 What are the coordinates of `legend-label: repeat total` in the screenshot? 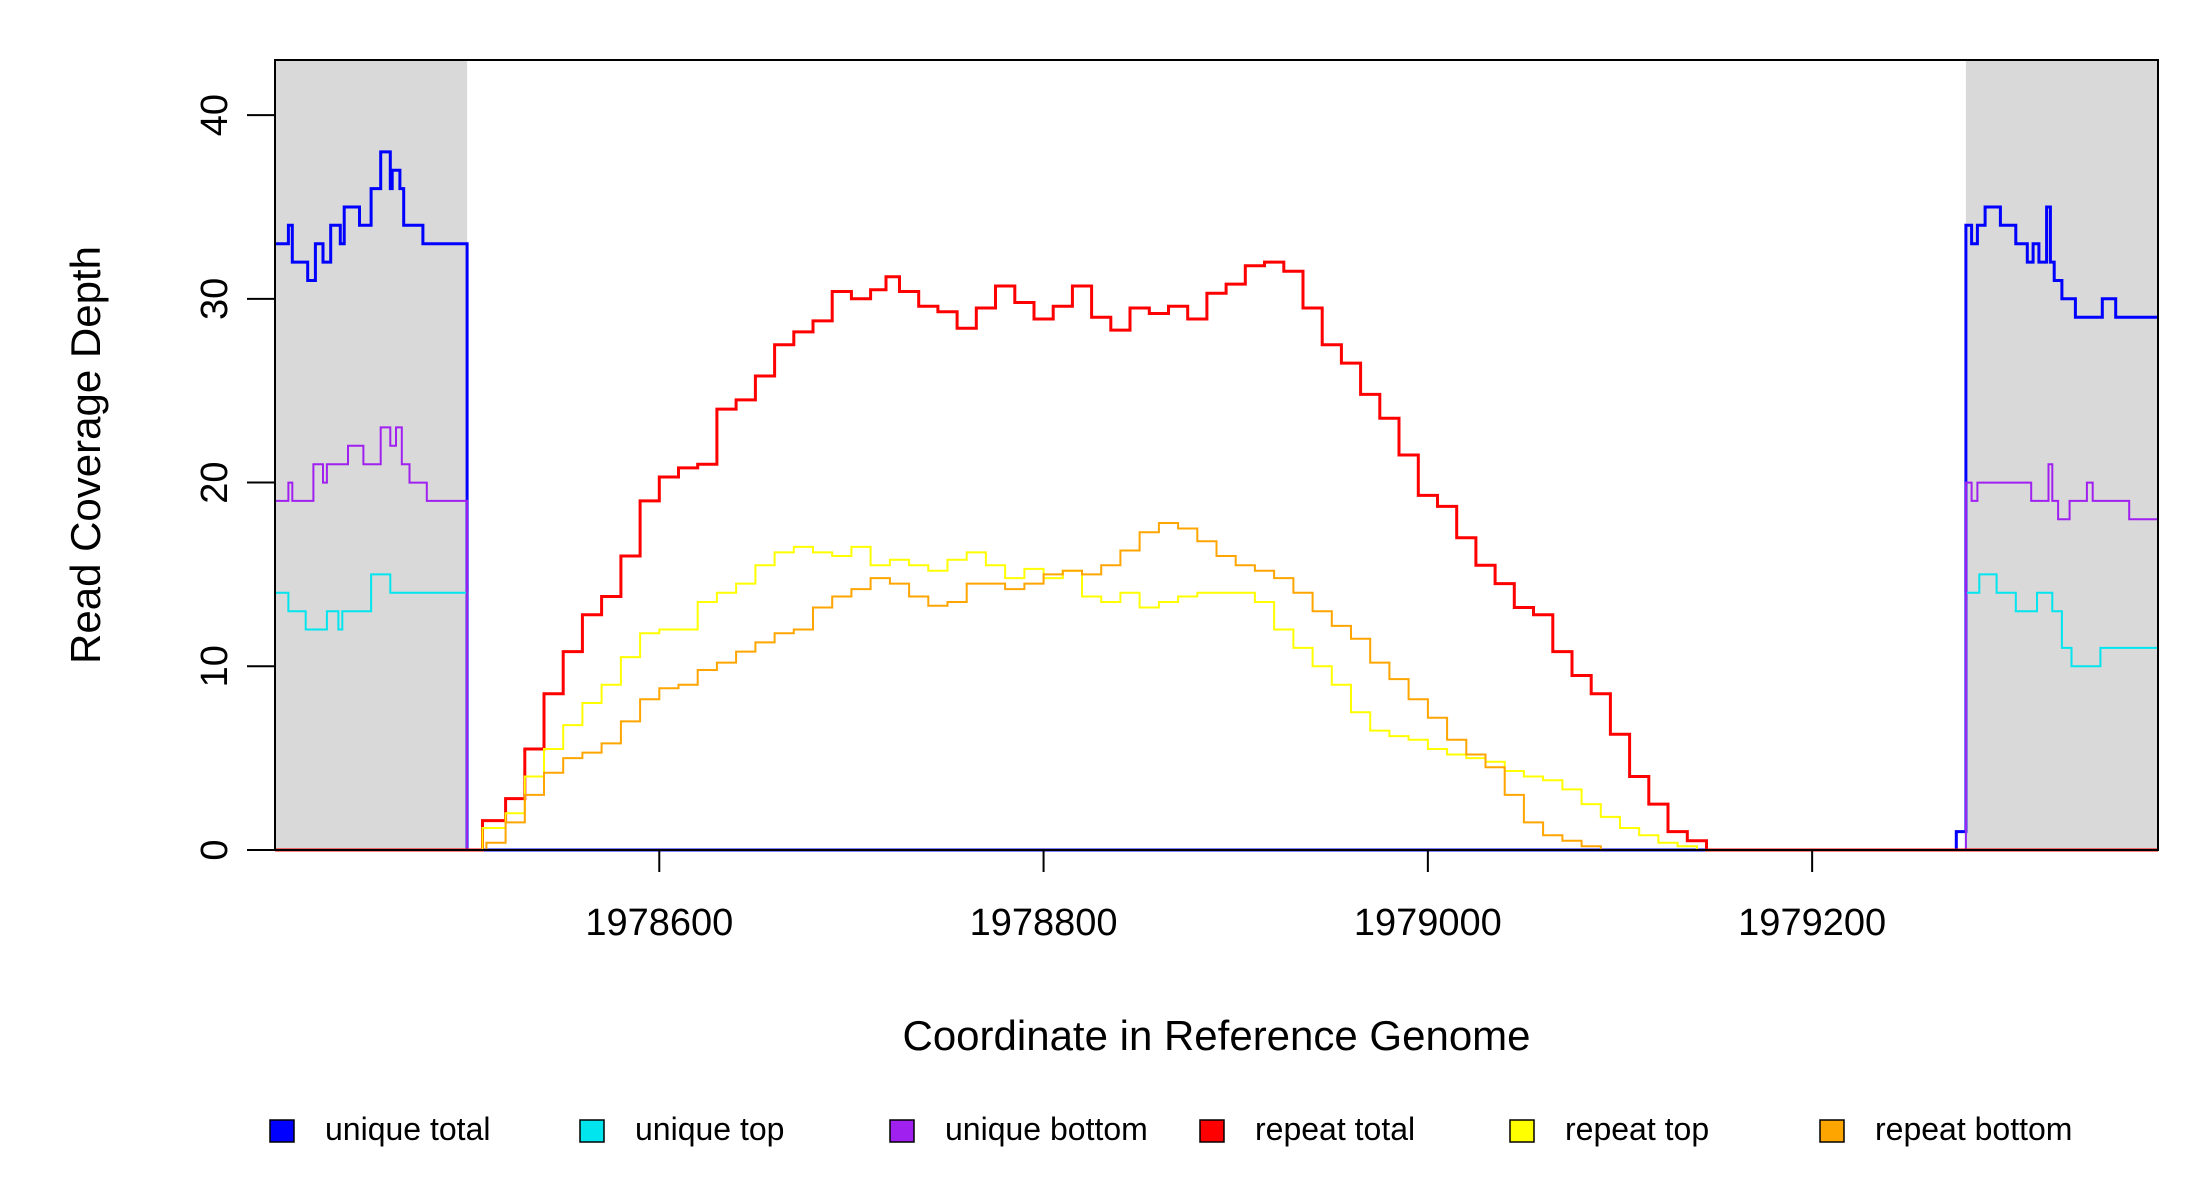 It's located at (1335, 1129).